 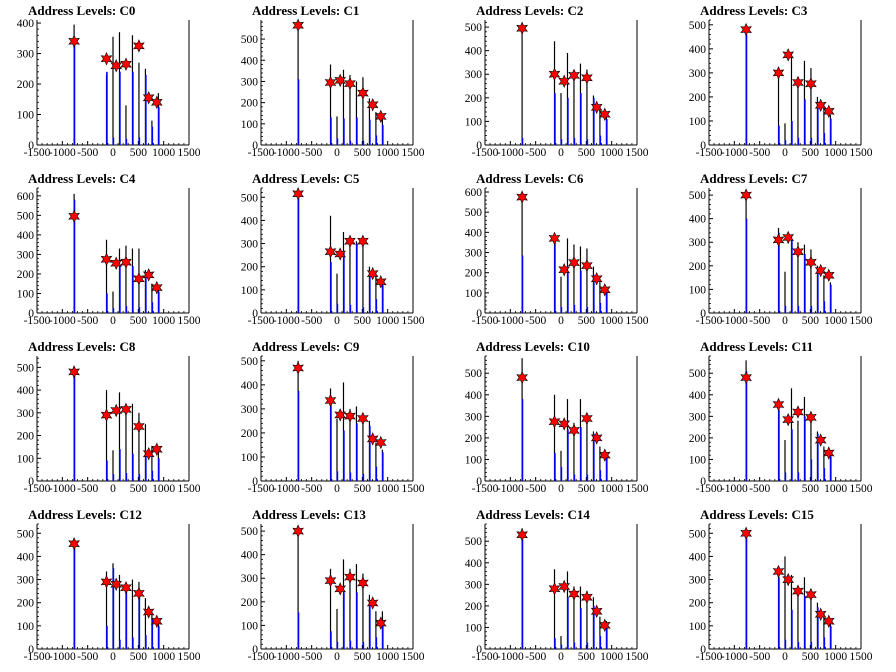 I want to click on chart-title: Address Levels: C1, so click(x=305, y=10).